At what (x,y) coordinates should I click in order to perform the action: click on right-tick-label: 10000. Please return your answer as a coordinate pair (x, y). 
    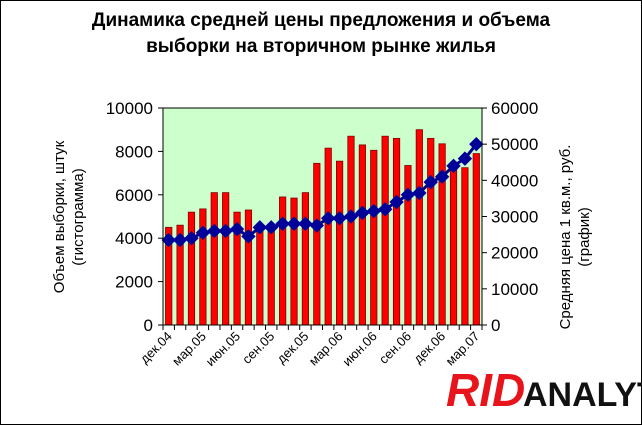
    Looking at the image, I should click on (514, 289).